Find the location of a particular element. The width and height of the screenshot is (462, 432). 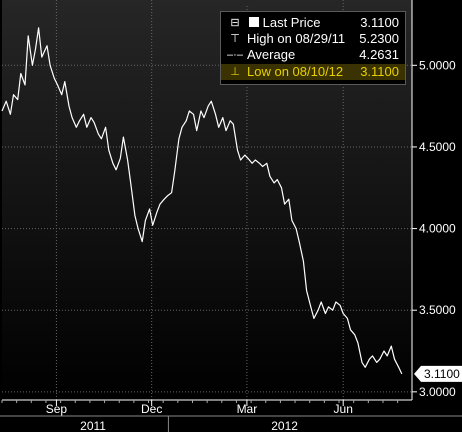

y-tick-label: 5.0000 is located at coordinates (437, 65).